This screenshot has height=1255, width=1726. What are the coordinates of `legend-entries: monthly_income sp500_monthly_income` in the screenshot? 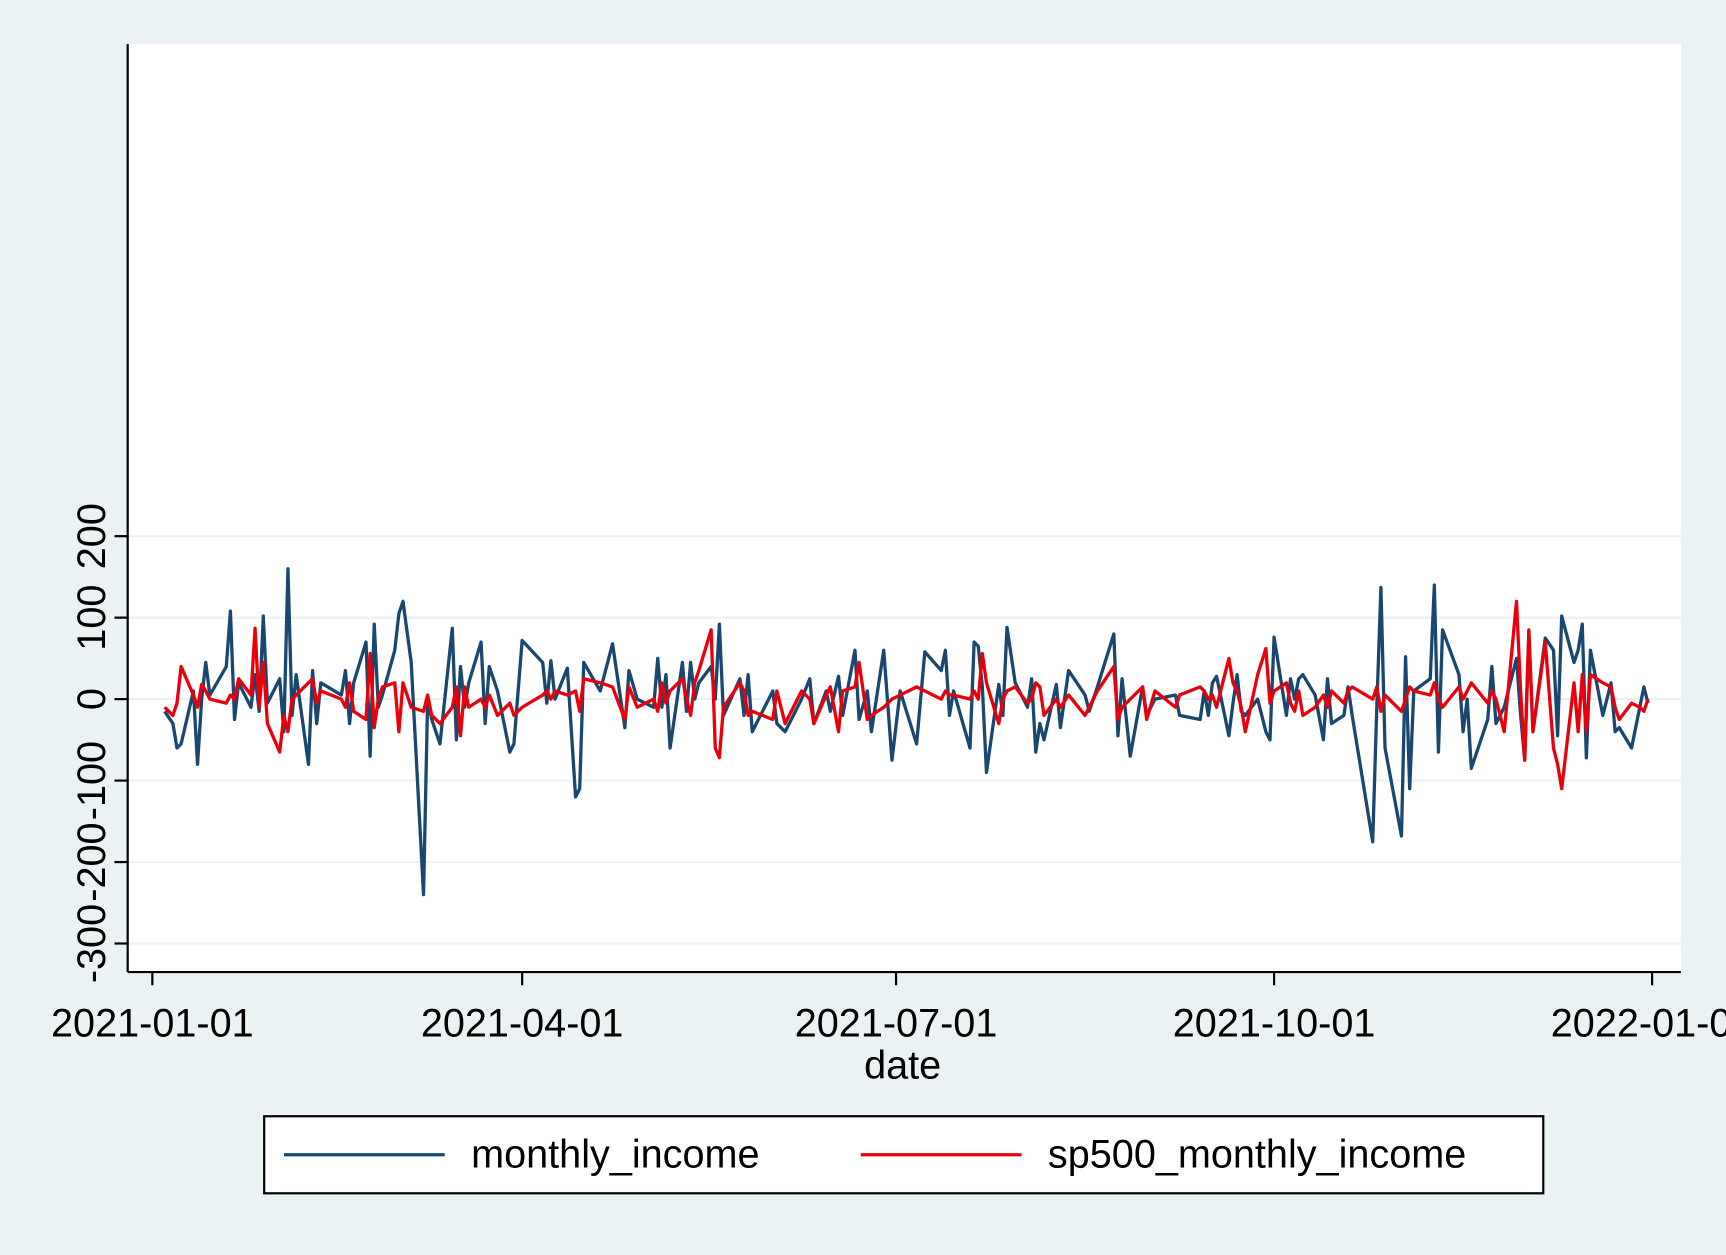 It's located at (874, 1154).